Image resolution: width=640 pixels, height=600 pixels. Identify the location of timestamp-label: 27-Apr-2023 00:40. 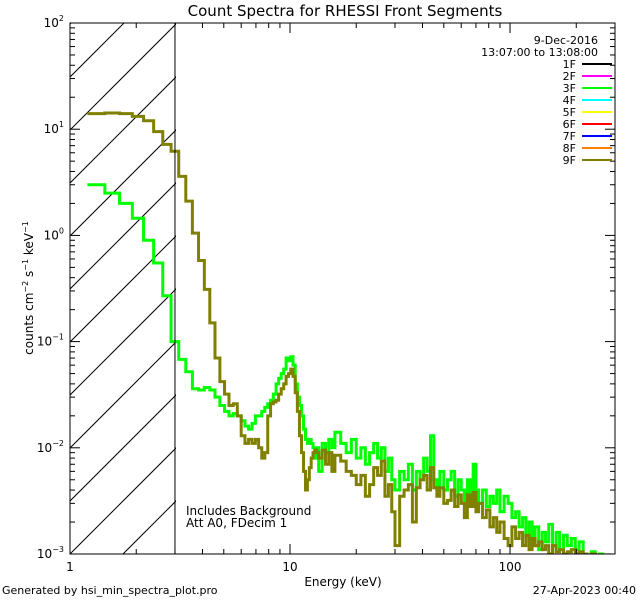
(584, 590).